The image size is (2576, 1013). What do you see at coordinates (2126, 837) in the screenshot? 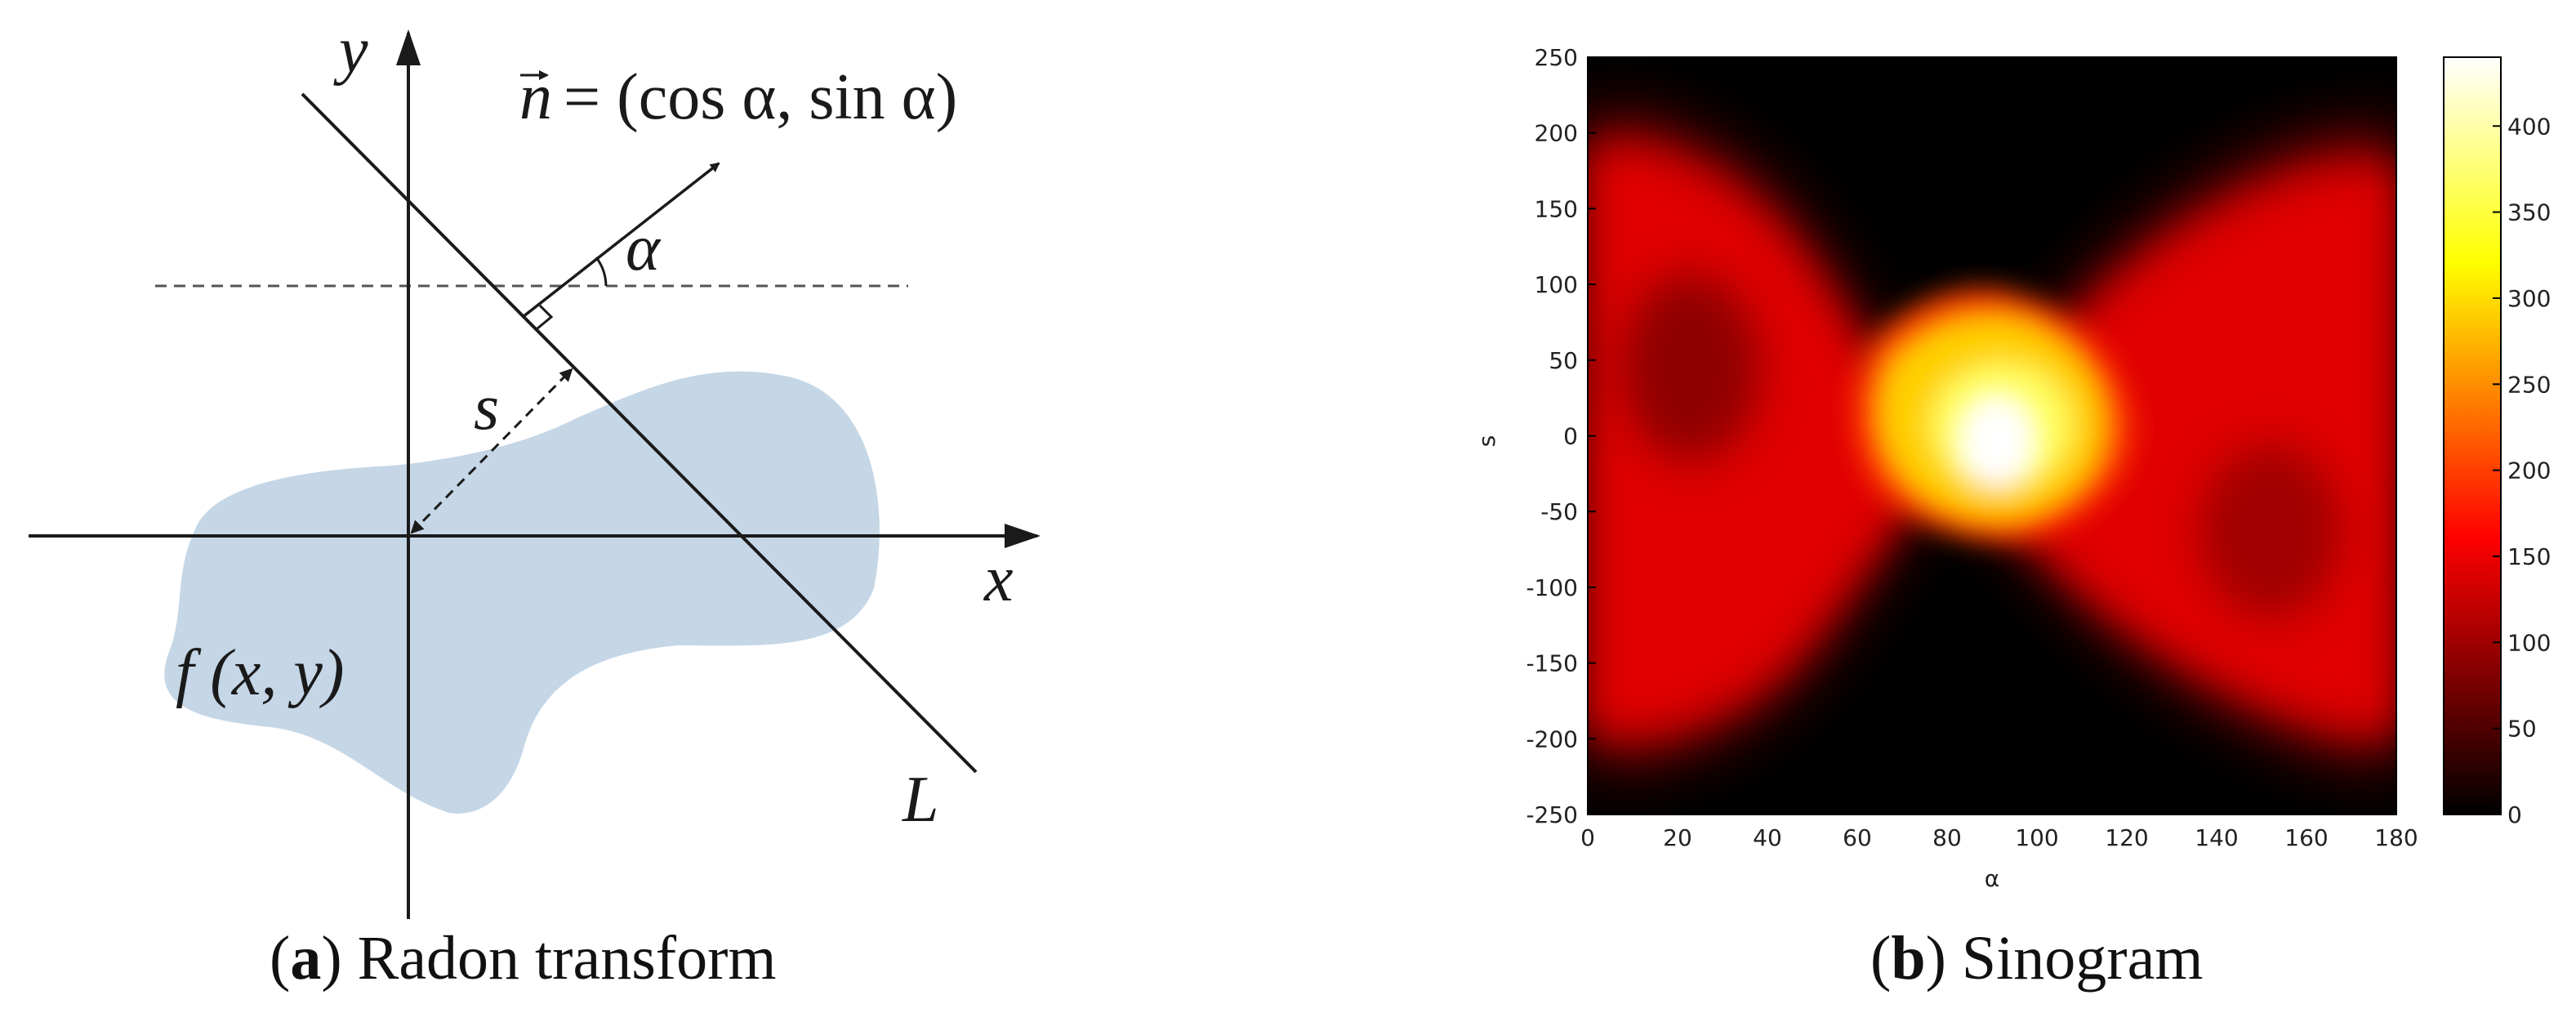
I see `x-tick-label: 120` at bounding box center [2126, 837].